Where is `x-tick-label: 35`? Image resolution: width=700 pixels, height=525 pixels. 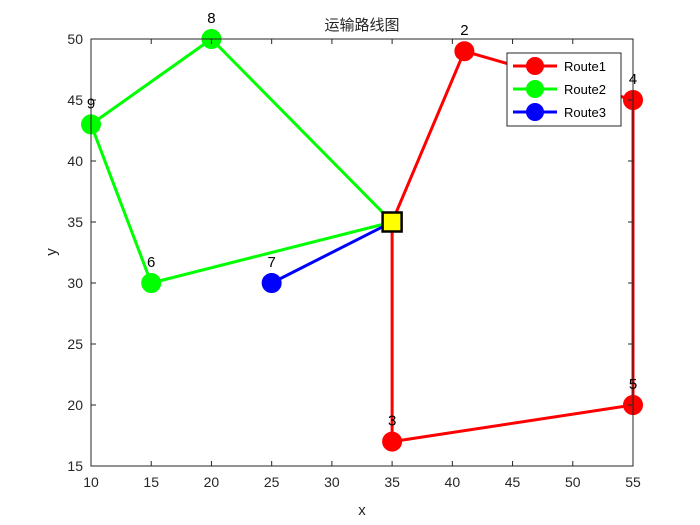 x-tick-label: 35 is located at coordinates (392, 482).